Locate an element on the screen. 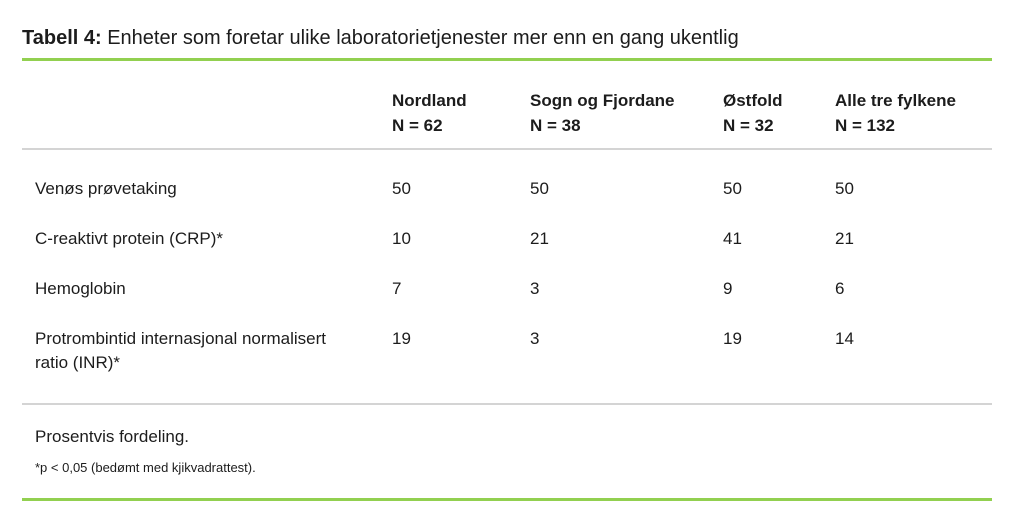 This screenshot has height=527, width=1024. table-footnote: *p < 0,05 (bedømt med kjikvadrattest). is located at coordinates (145, 467).